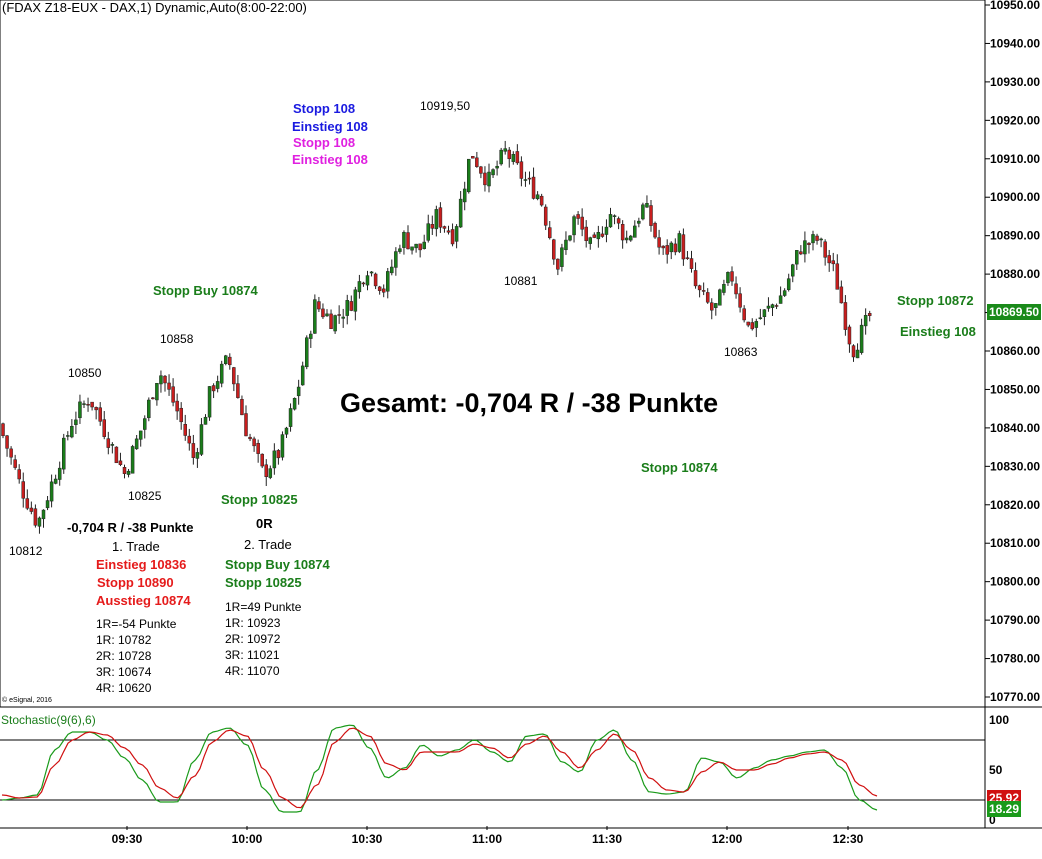 Image resolution: width=1042 pixels, height=859 pixels. Describe the element at coordinates (124, 656) in the screenshot. I see `trade1-r2: 2R: 10728` at that location.